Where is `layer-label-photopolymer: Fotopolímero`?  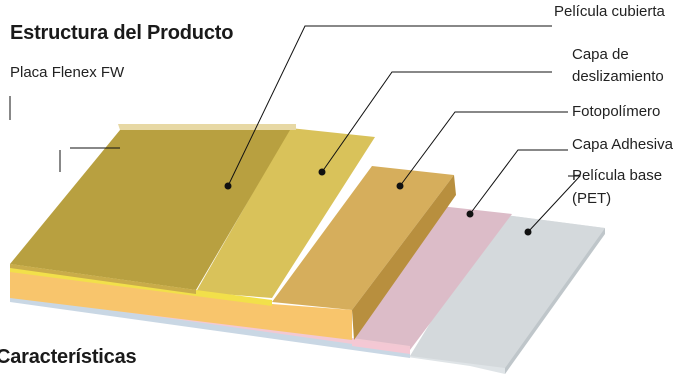
layer-label-photopolymer: Fotopolímero is located at coordinates (616, 111).